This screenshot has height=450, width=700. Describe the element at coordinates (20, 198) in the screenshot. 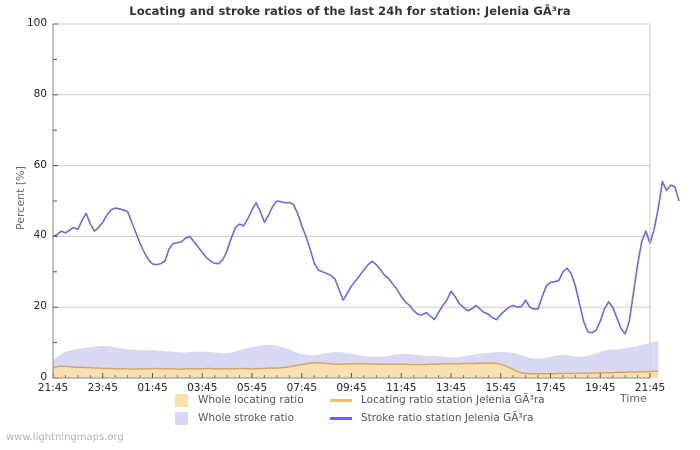

I see `y-axis-label: Percent [%]` at that location.